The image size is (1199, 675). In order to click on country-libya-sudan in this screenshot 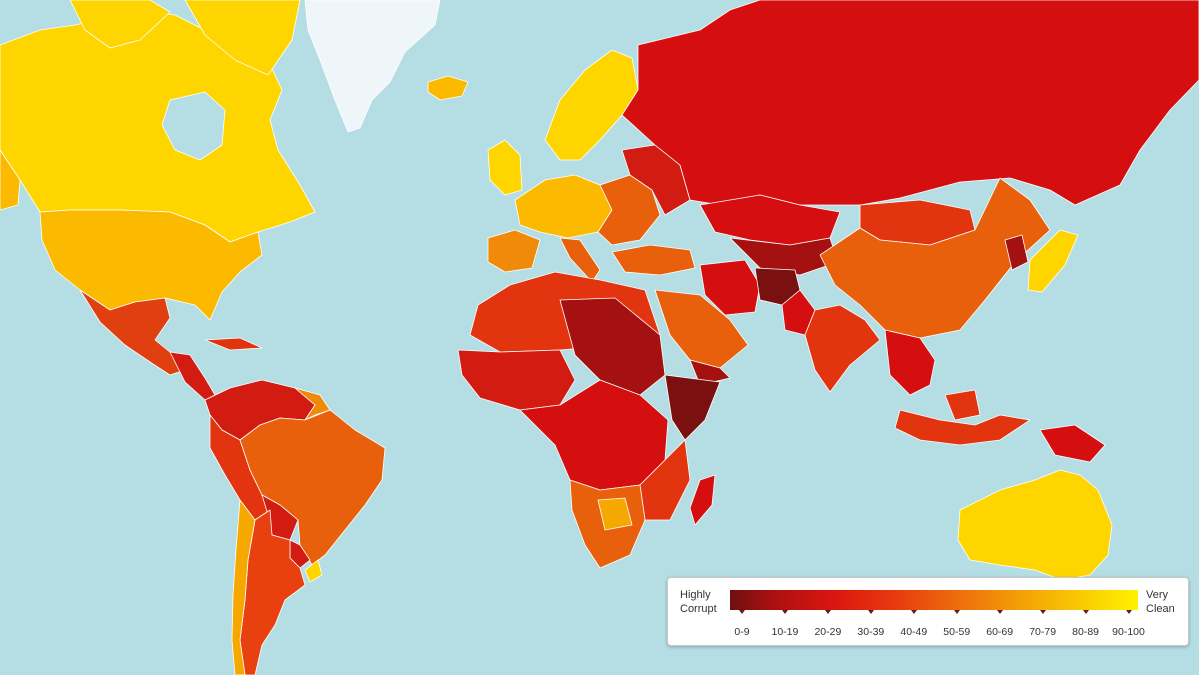, I will do `click(612, 346)`.